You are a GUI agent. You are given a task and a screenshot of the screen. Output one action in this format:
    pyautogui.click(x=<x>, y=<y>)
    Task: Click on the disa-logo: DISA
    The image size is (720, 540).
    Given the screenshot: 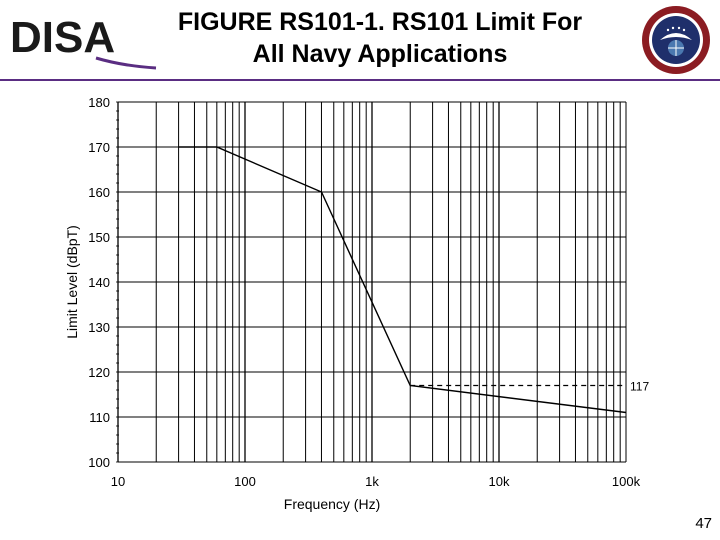 What is the action you would take?
    pyautogui.click(x=83, y=41)
    